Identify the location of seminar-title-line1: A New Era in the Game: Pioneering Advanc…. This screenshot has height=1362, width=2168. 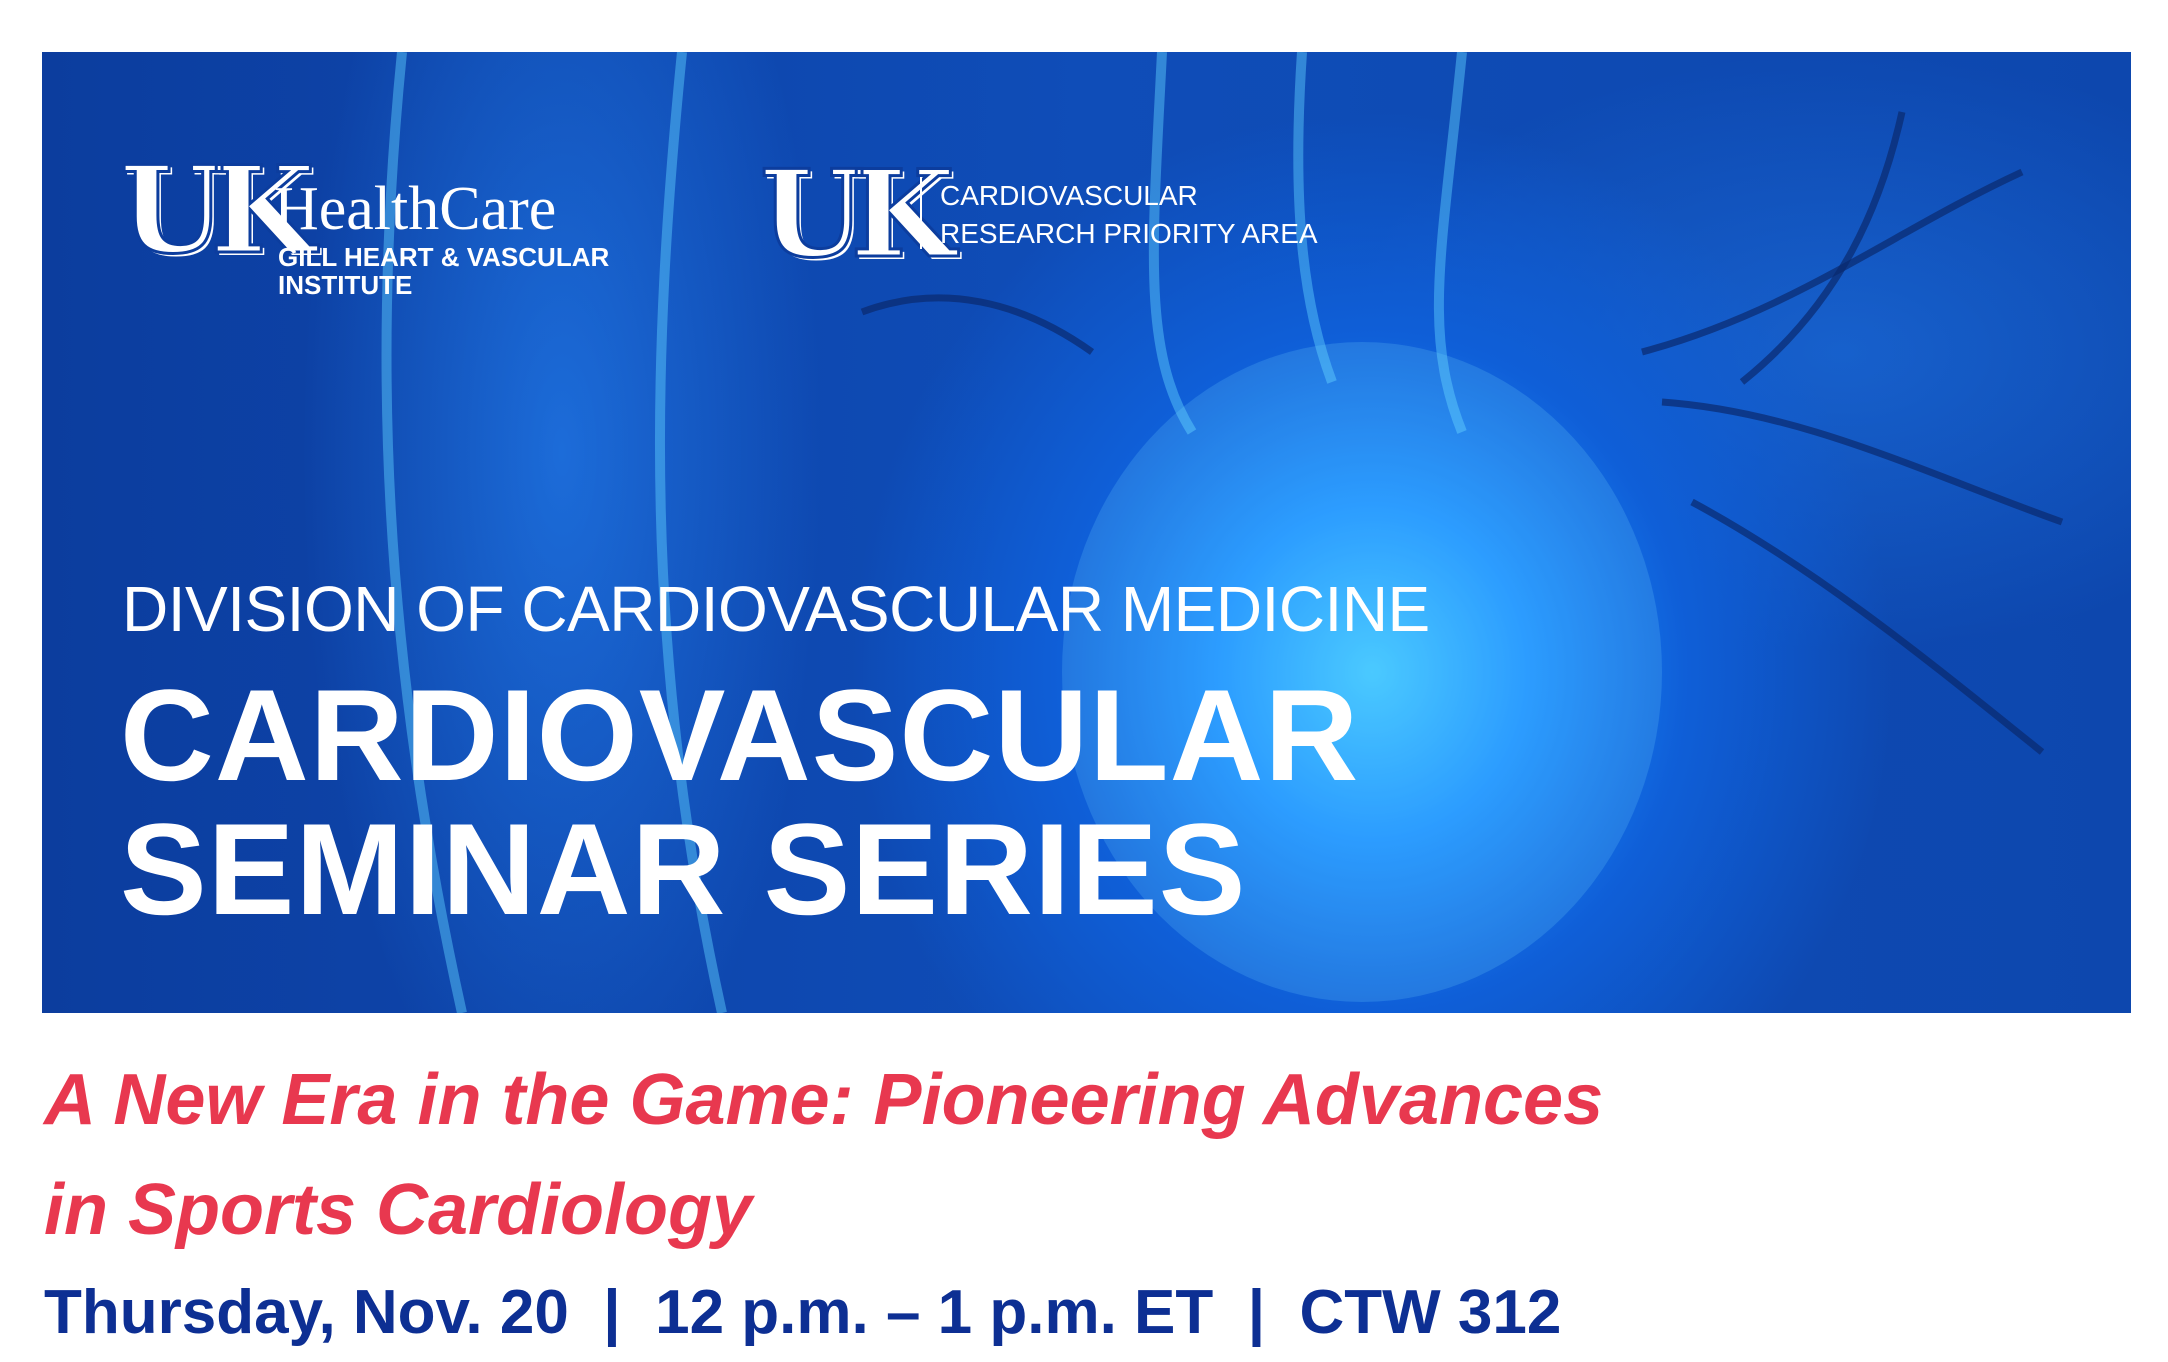
(824, 1100).